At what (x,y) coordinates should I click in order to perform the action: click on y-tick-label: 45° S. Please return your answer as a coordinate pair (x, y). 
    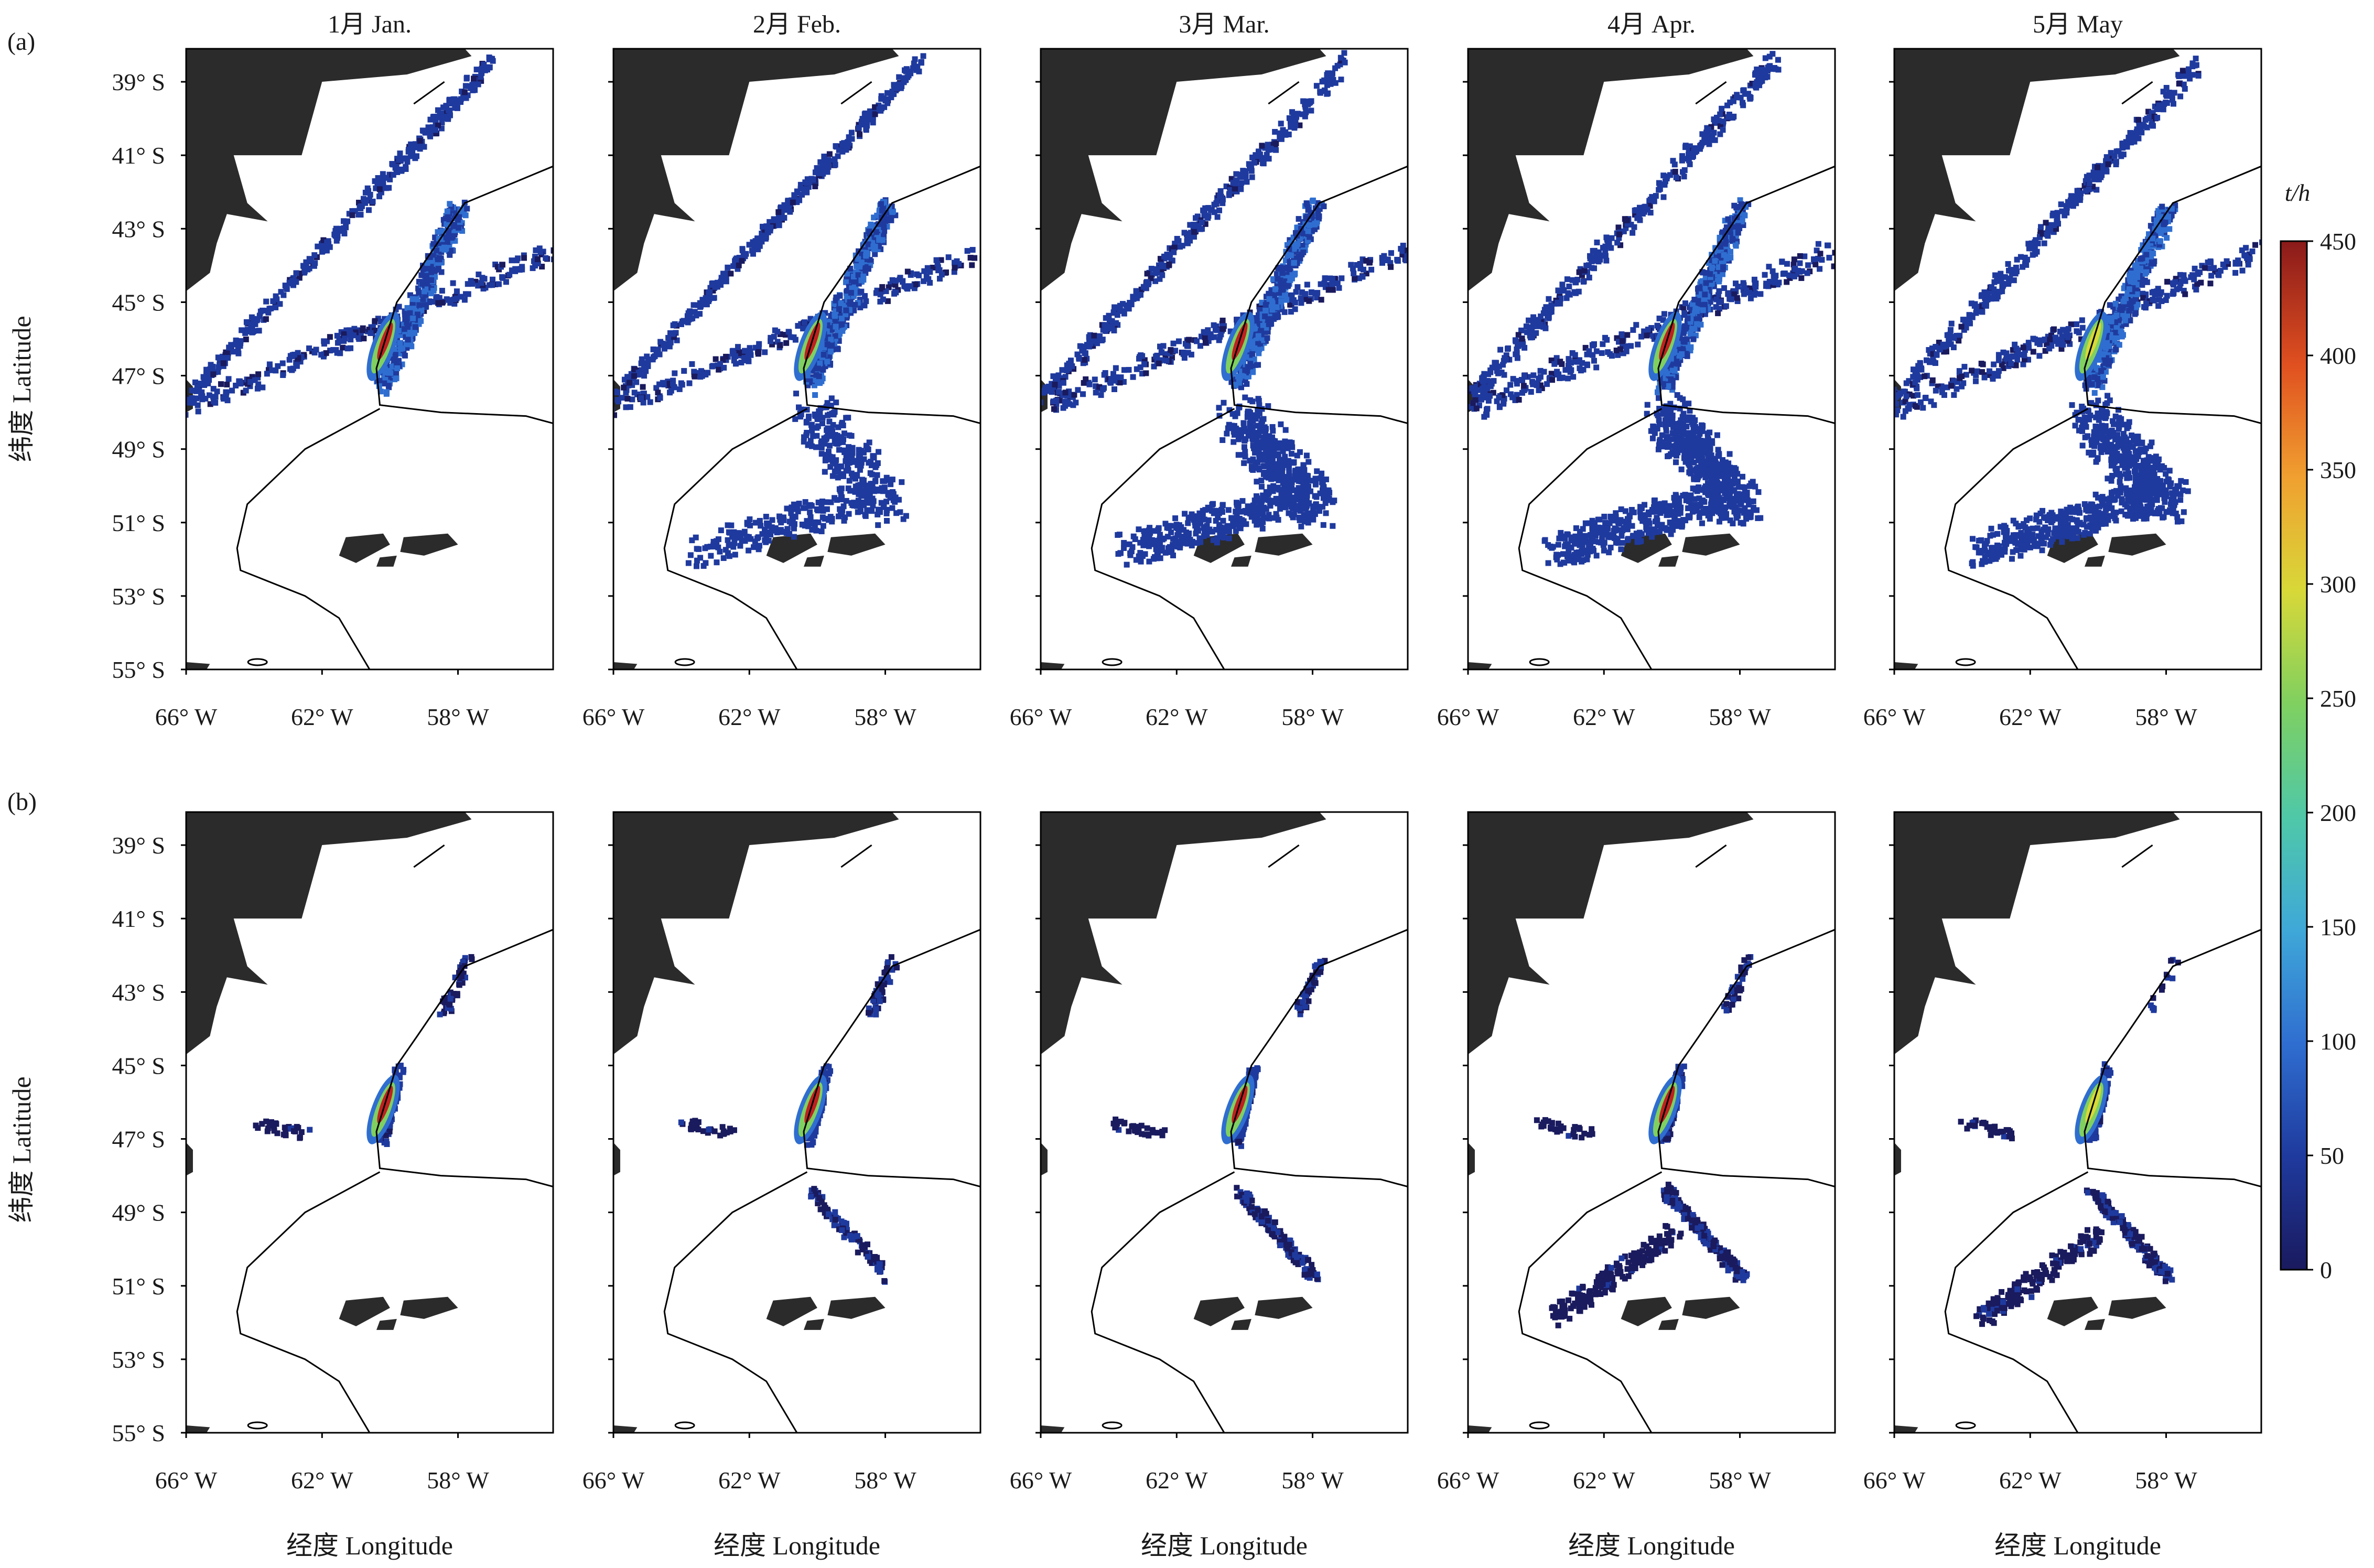
    Looking at the image, I should click on (138, 1065).